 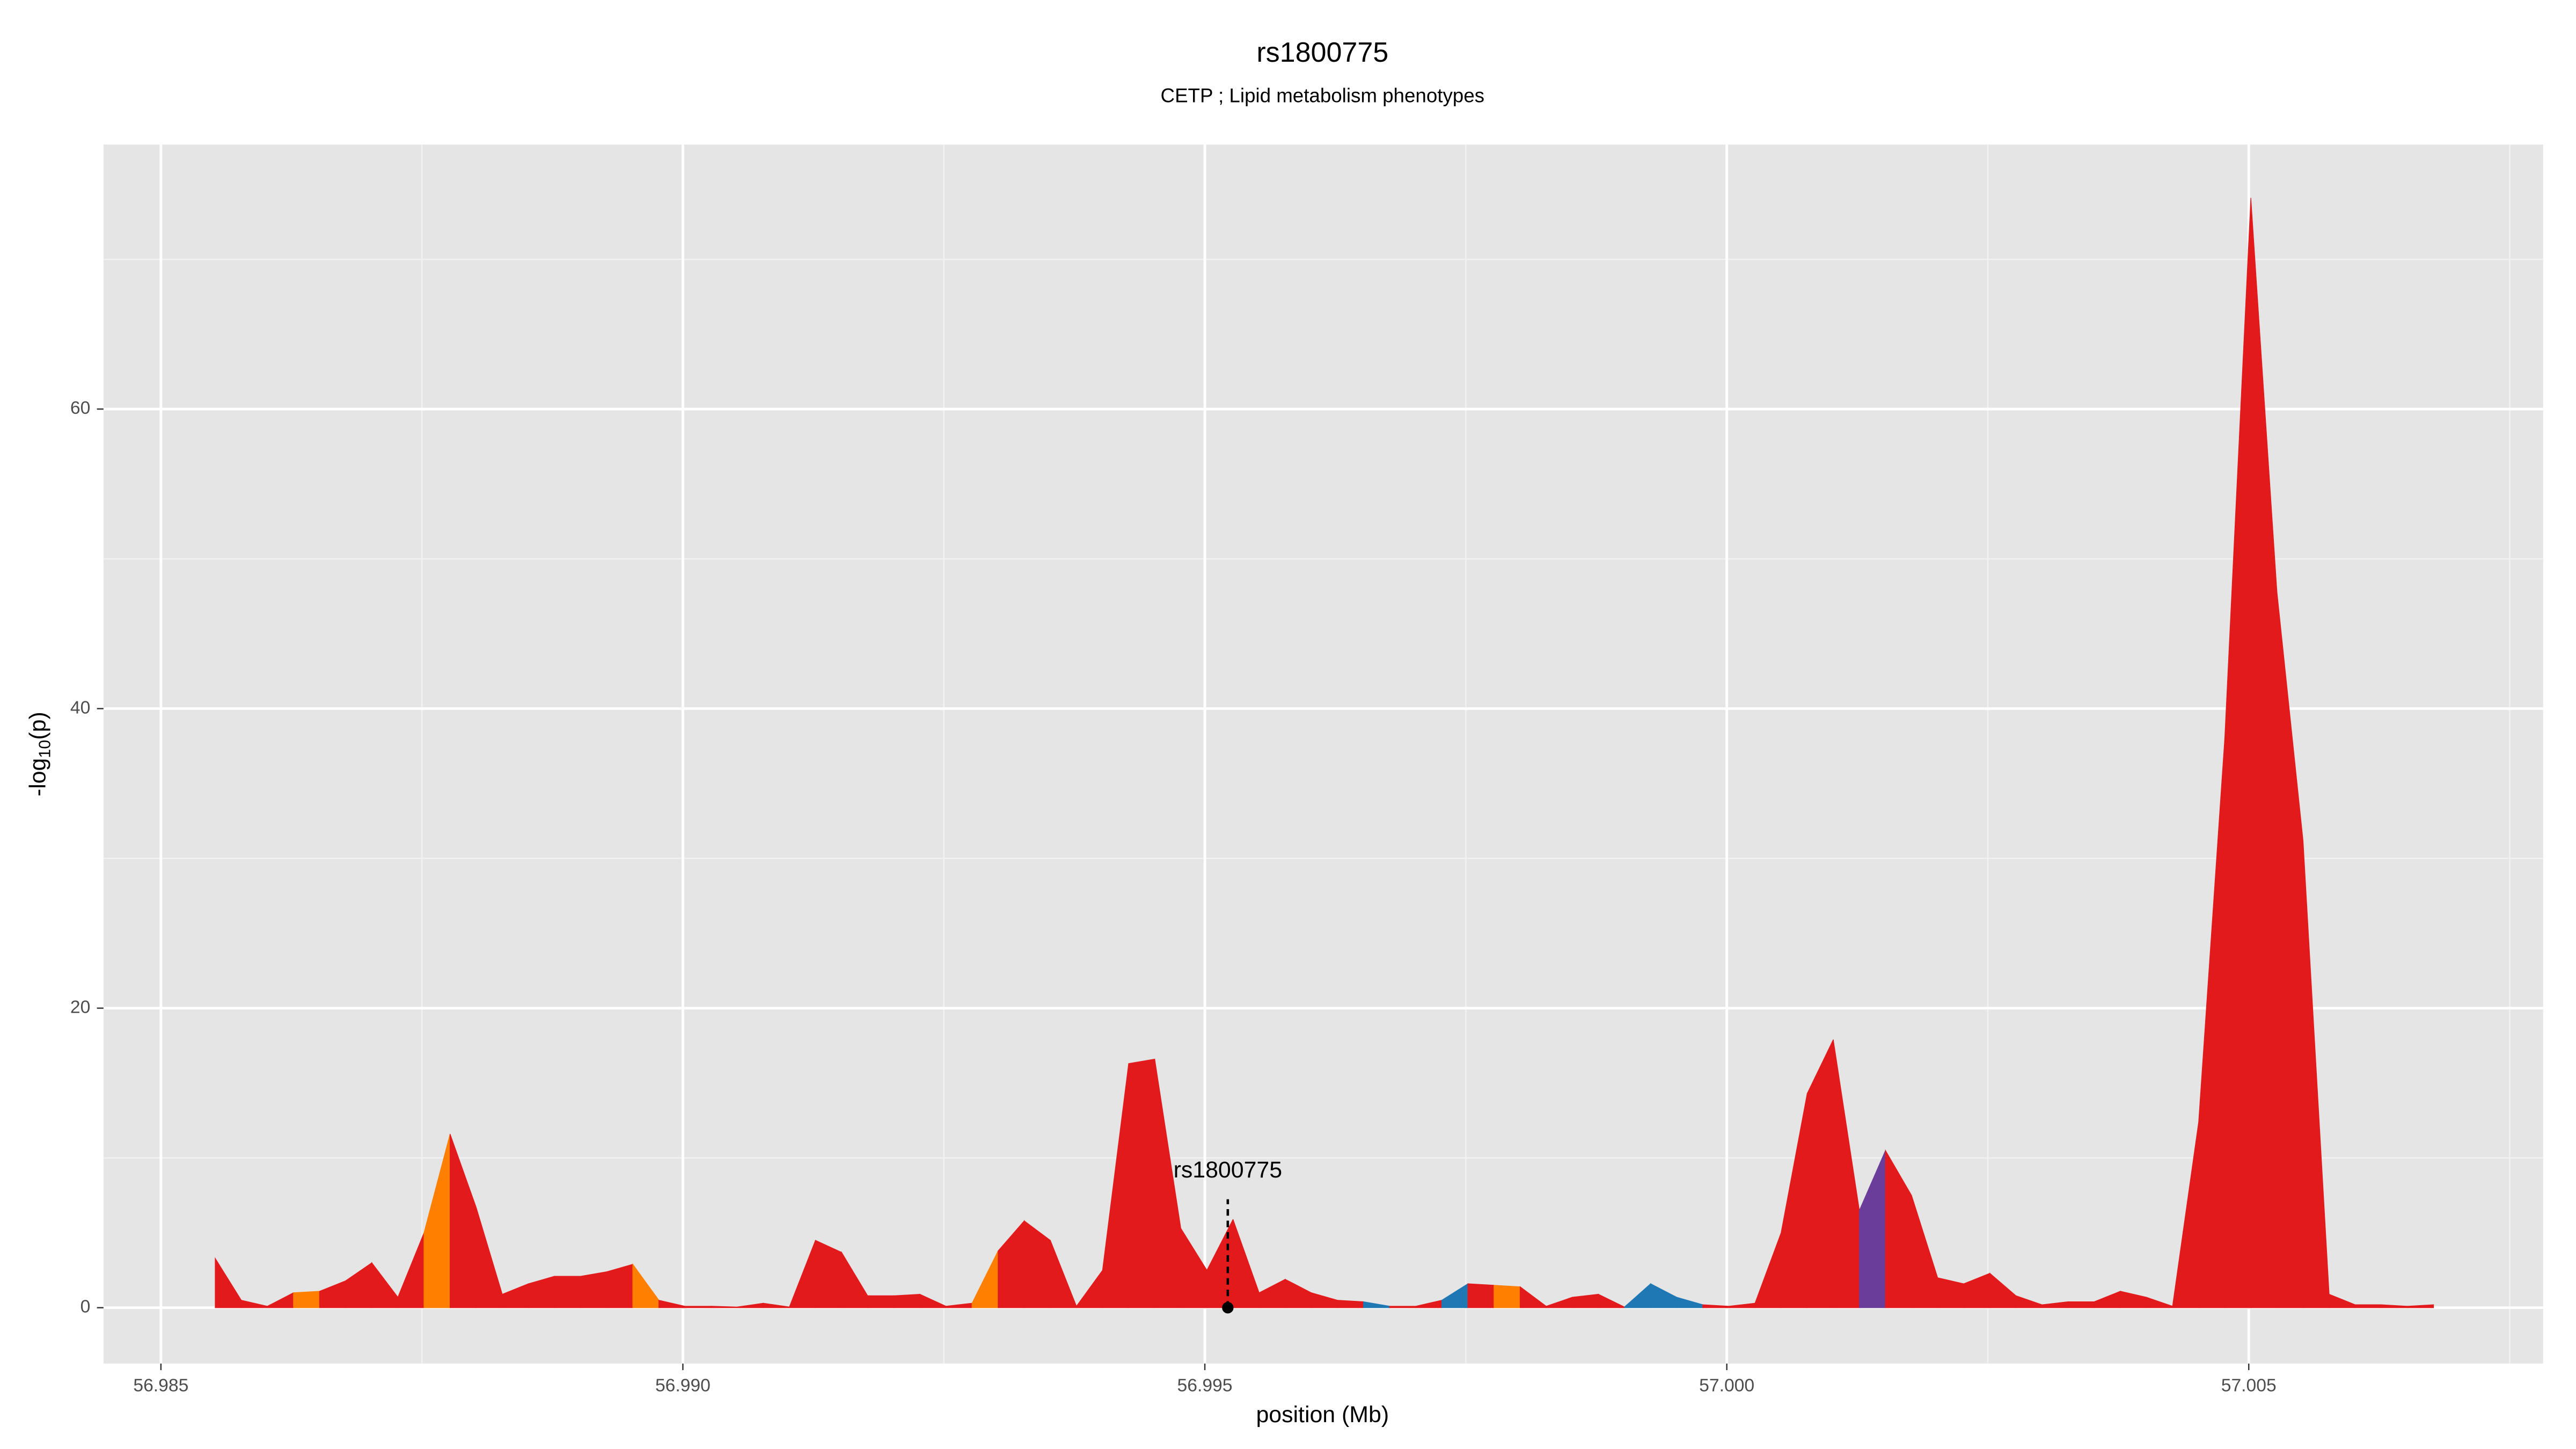 What do you see at coordinates (1322, 95) in the screenshot?
I see `chart-subtitle: CETP ; Lipid metabolism phenotypes` at bounding box center [1322, 95].